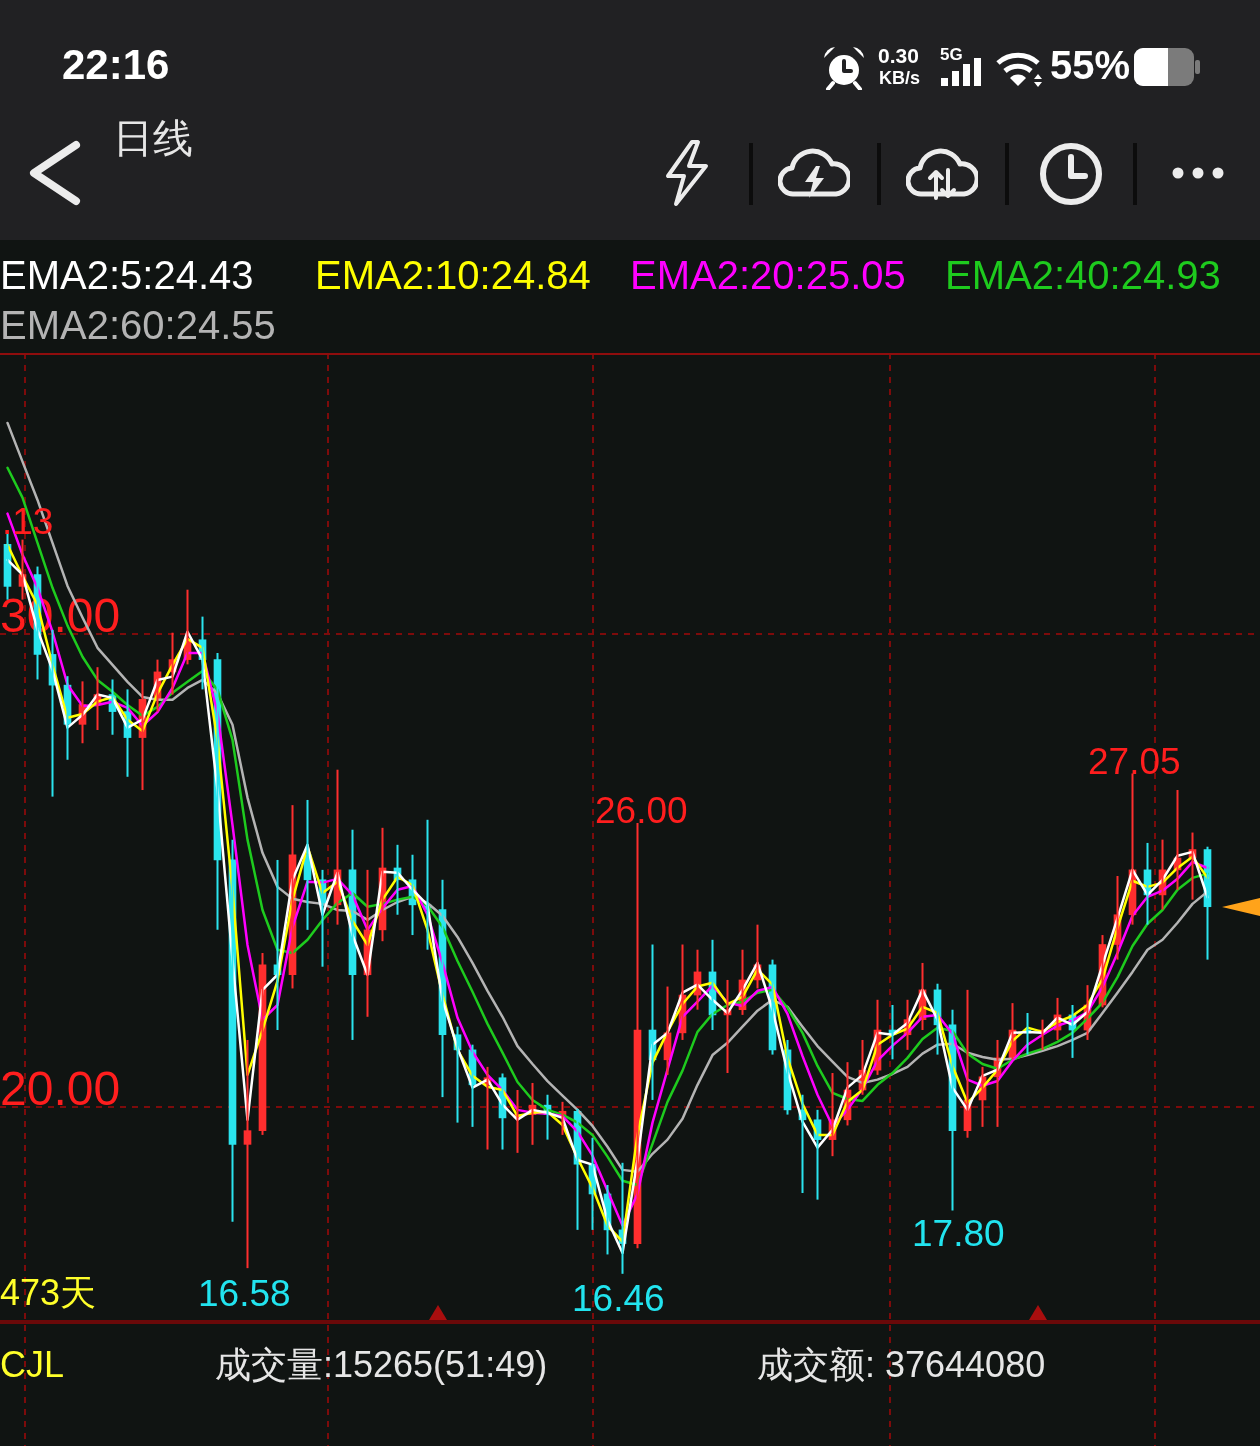  I want to click on text: EMA2:5:24.43, so click(127, 275).